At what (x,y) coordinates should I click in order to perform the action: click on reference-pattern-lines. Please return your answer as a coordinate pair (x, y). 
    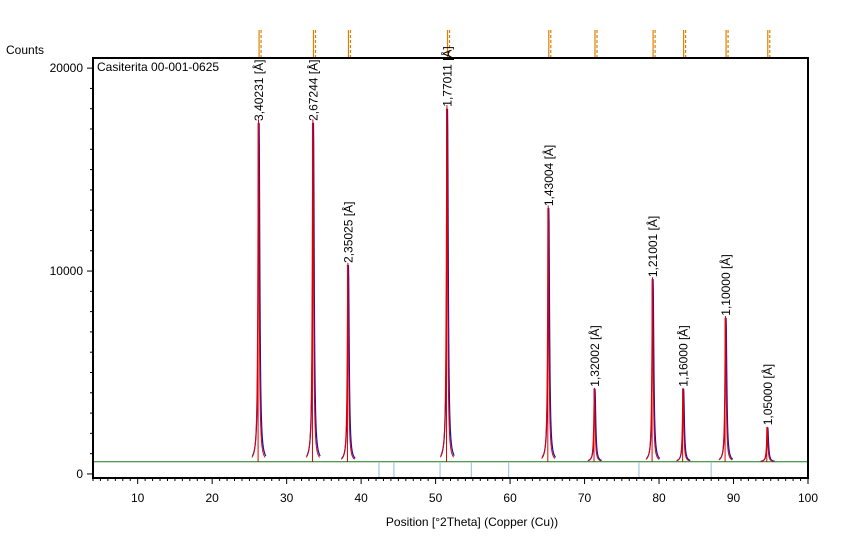
    Looking at the image, I should click on (514, 44).